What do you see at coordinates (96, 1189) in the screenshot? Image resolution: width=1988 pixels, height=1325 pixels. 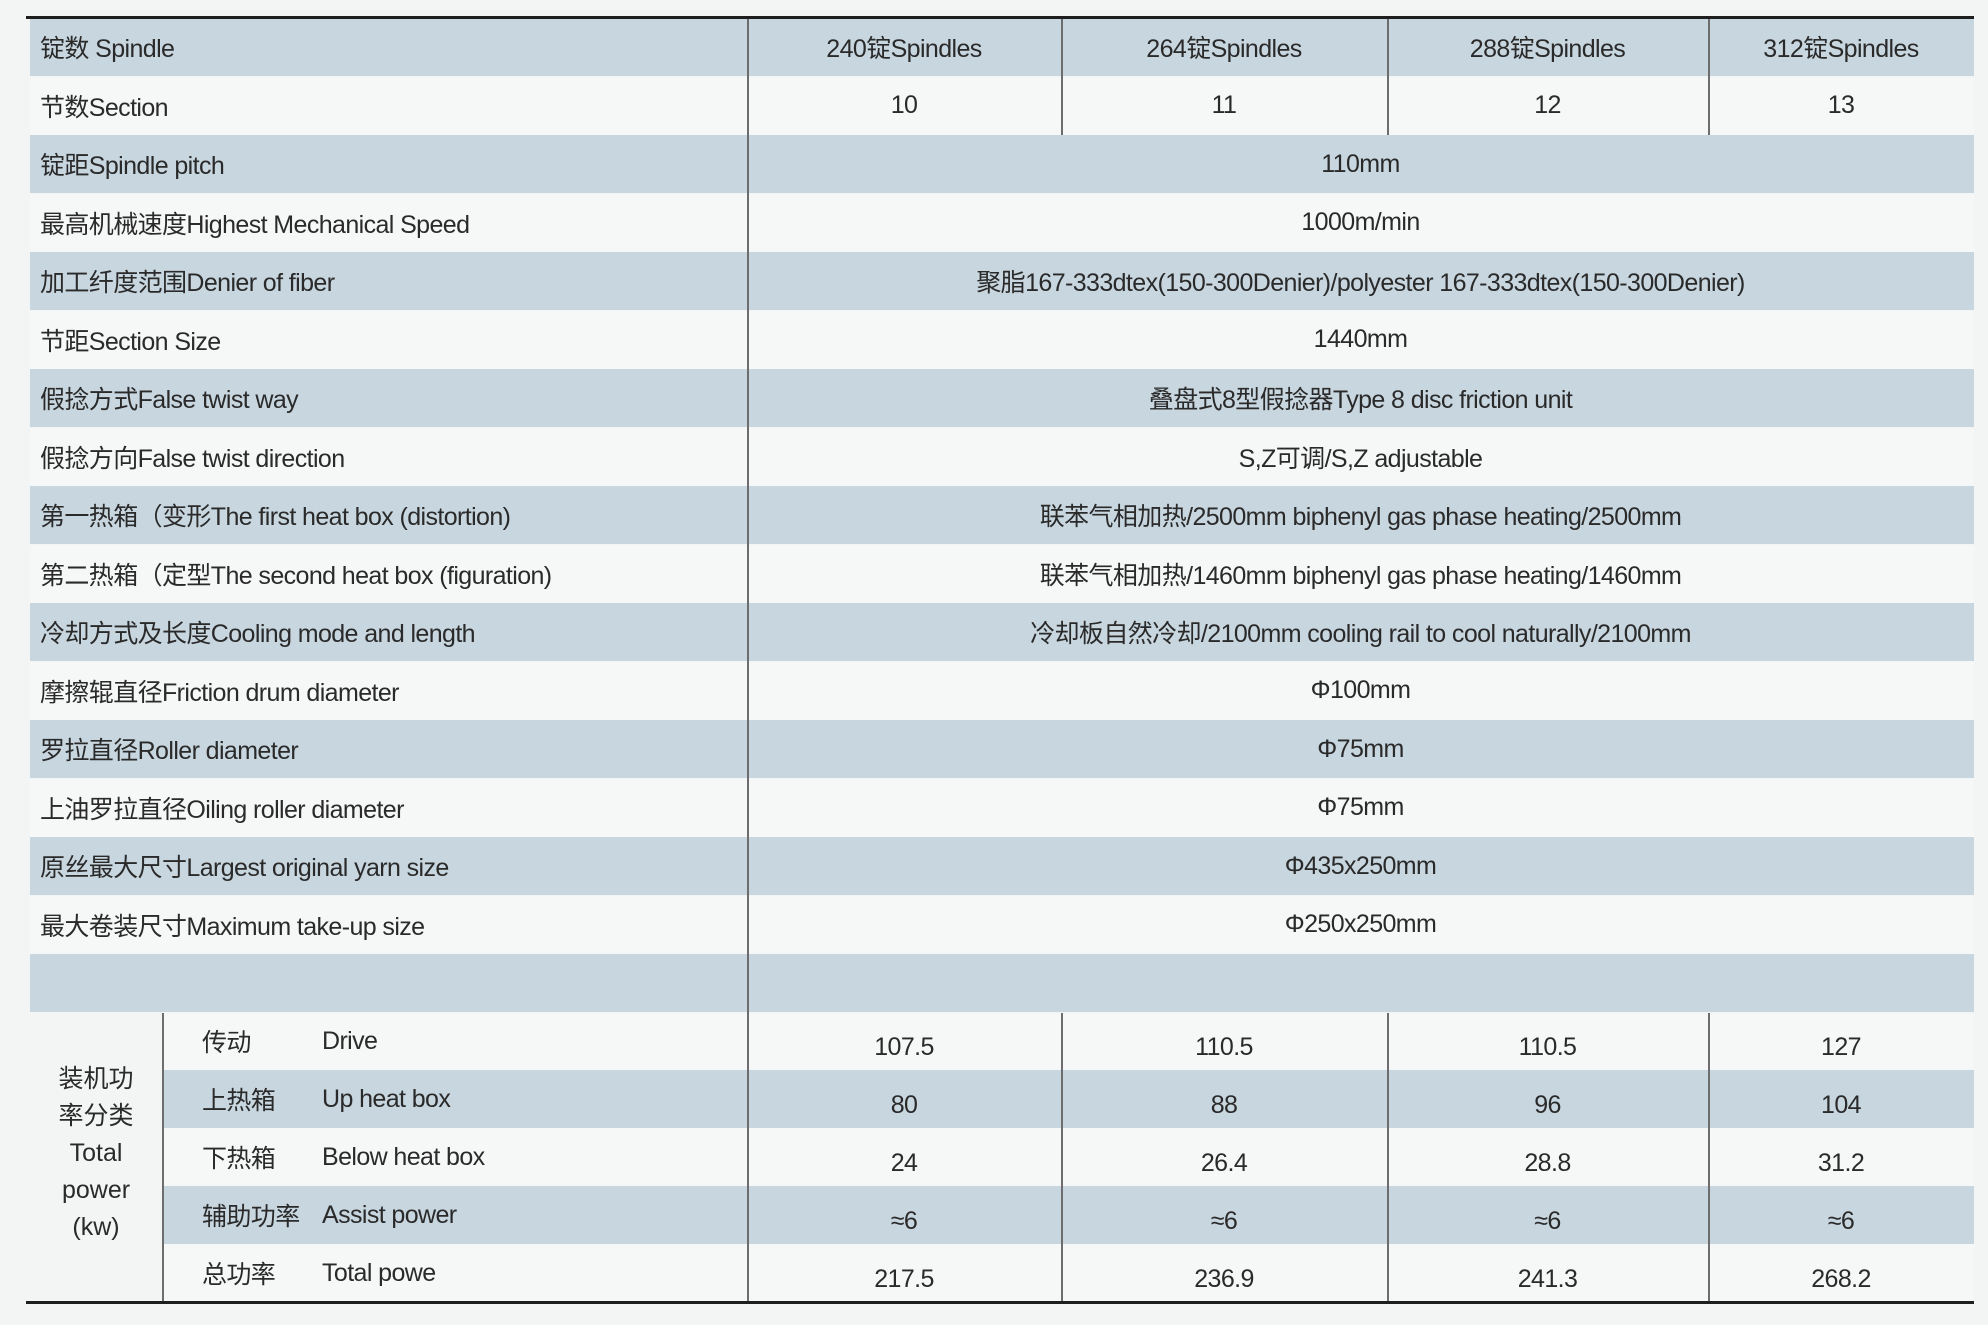 I see `power-group-label-line: power` at bounding box center [96, 1189].